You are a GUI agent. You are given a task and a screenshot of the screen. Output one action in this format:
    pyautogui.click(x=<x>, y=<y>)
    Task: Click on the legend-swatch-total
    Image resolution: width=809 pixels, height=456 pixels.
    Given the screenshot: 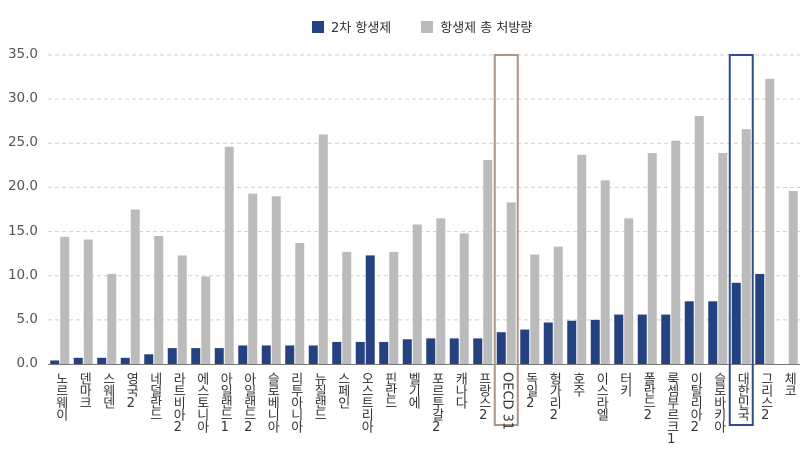 What is the action you would take?
    pyautogui.click(x=427, y=26)
    